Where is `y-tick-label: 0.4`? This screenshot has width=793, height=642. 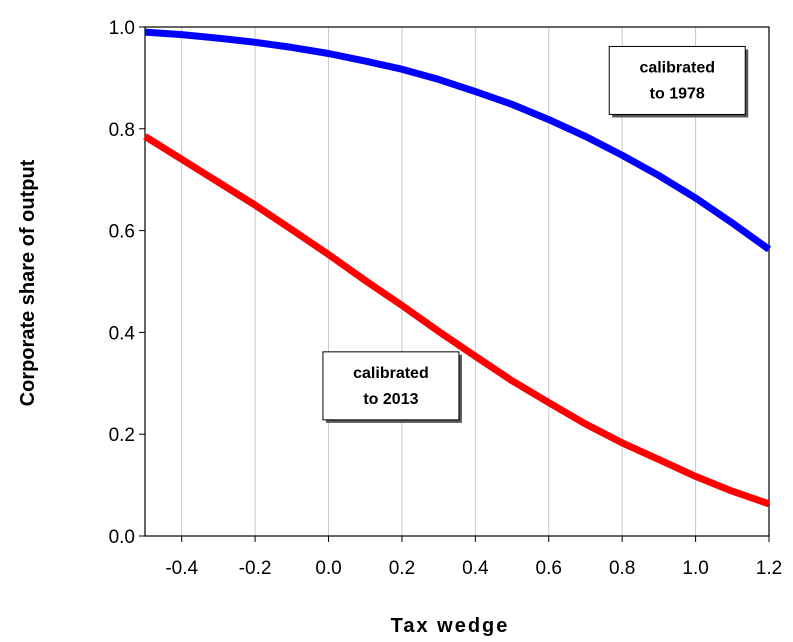
y-tick-label: 0.4 is located at coordinates (122, 333).